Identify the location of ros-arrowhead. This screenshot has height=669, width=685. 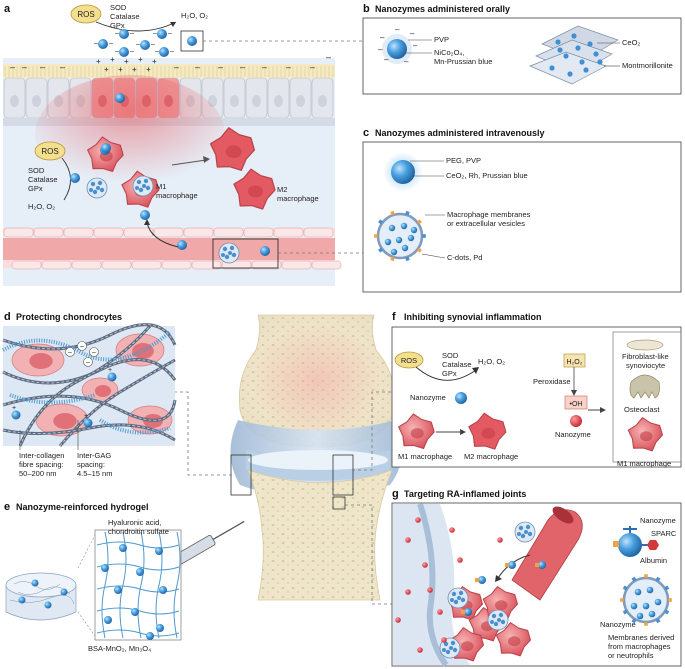
(173, 24).